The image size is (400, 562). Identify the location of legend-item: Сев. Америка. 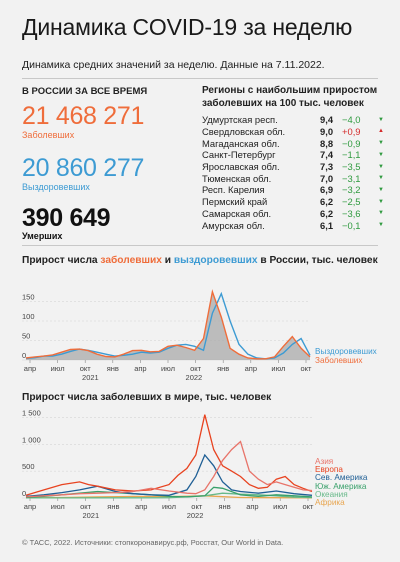
(341, 478).